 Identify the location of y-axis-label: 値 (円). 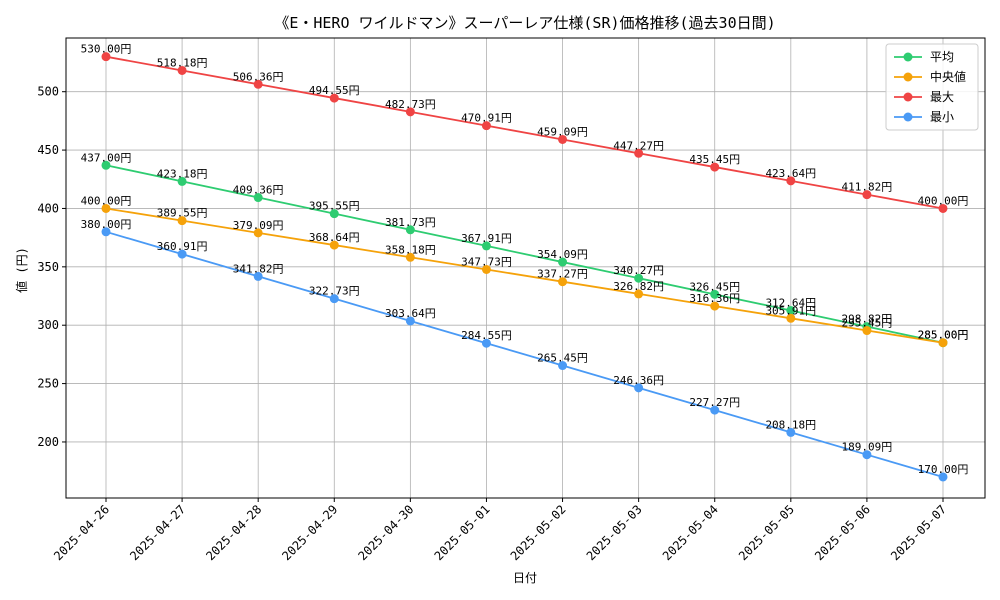
(21, 270).